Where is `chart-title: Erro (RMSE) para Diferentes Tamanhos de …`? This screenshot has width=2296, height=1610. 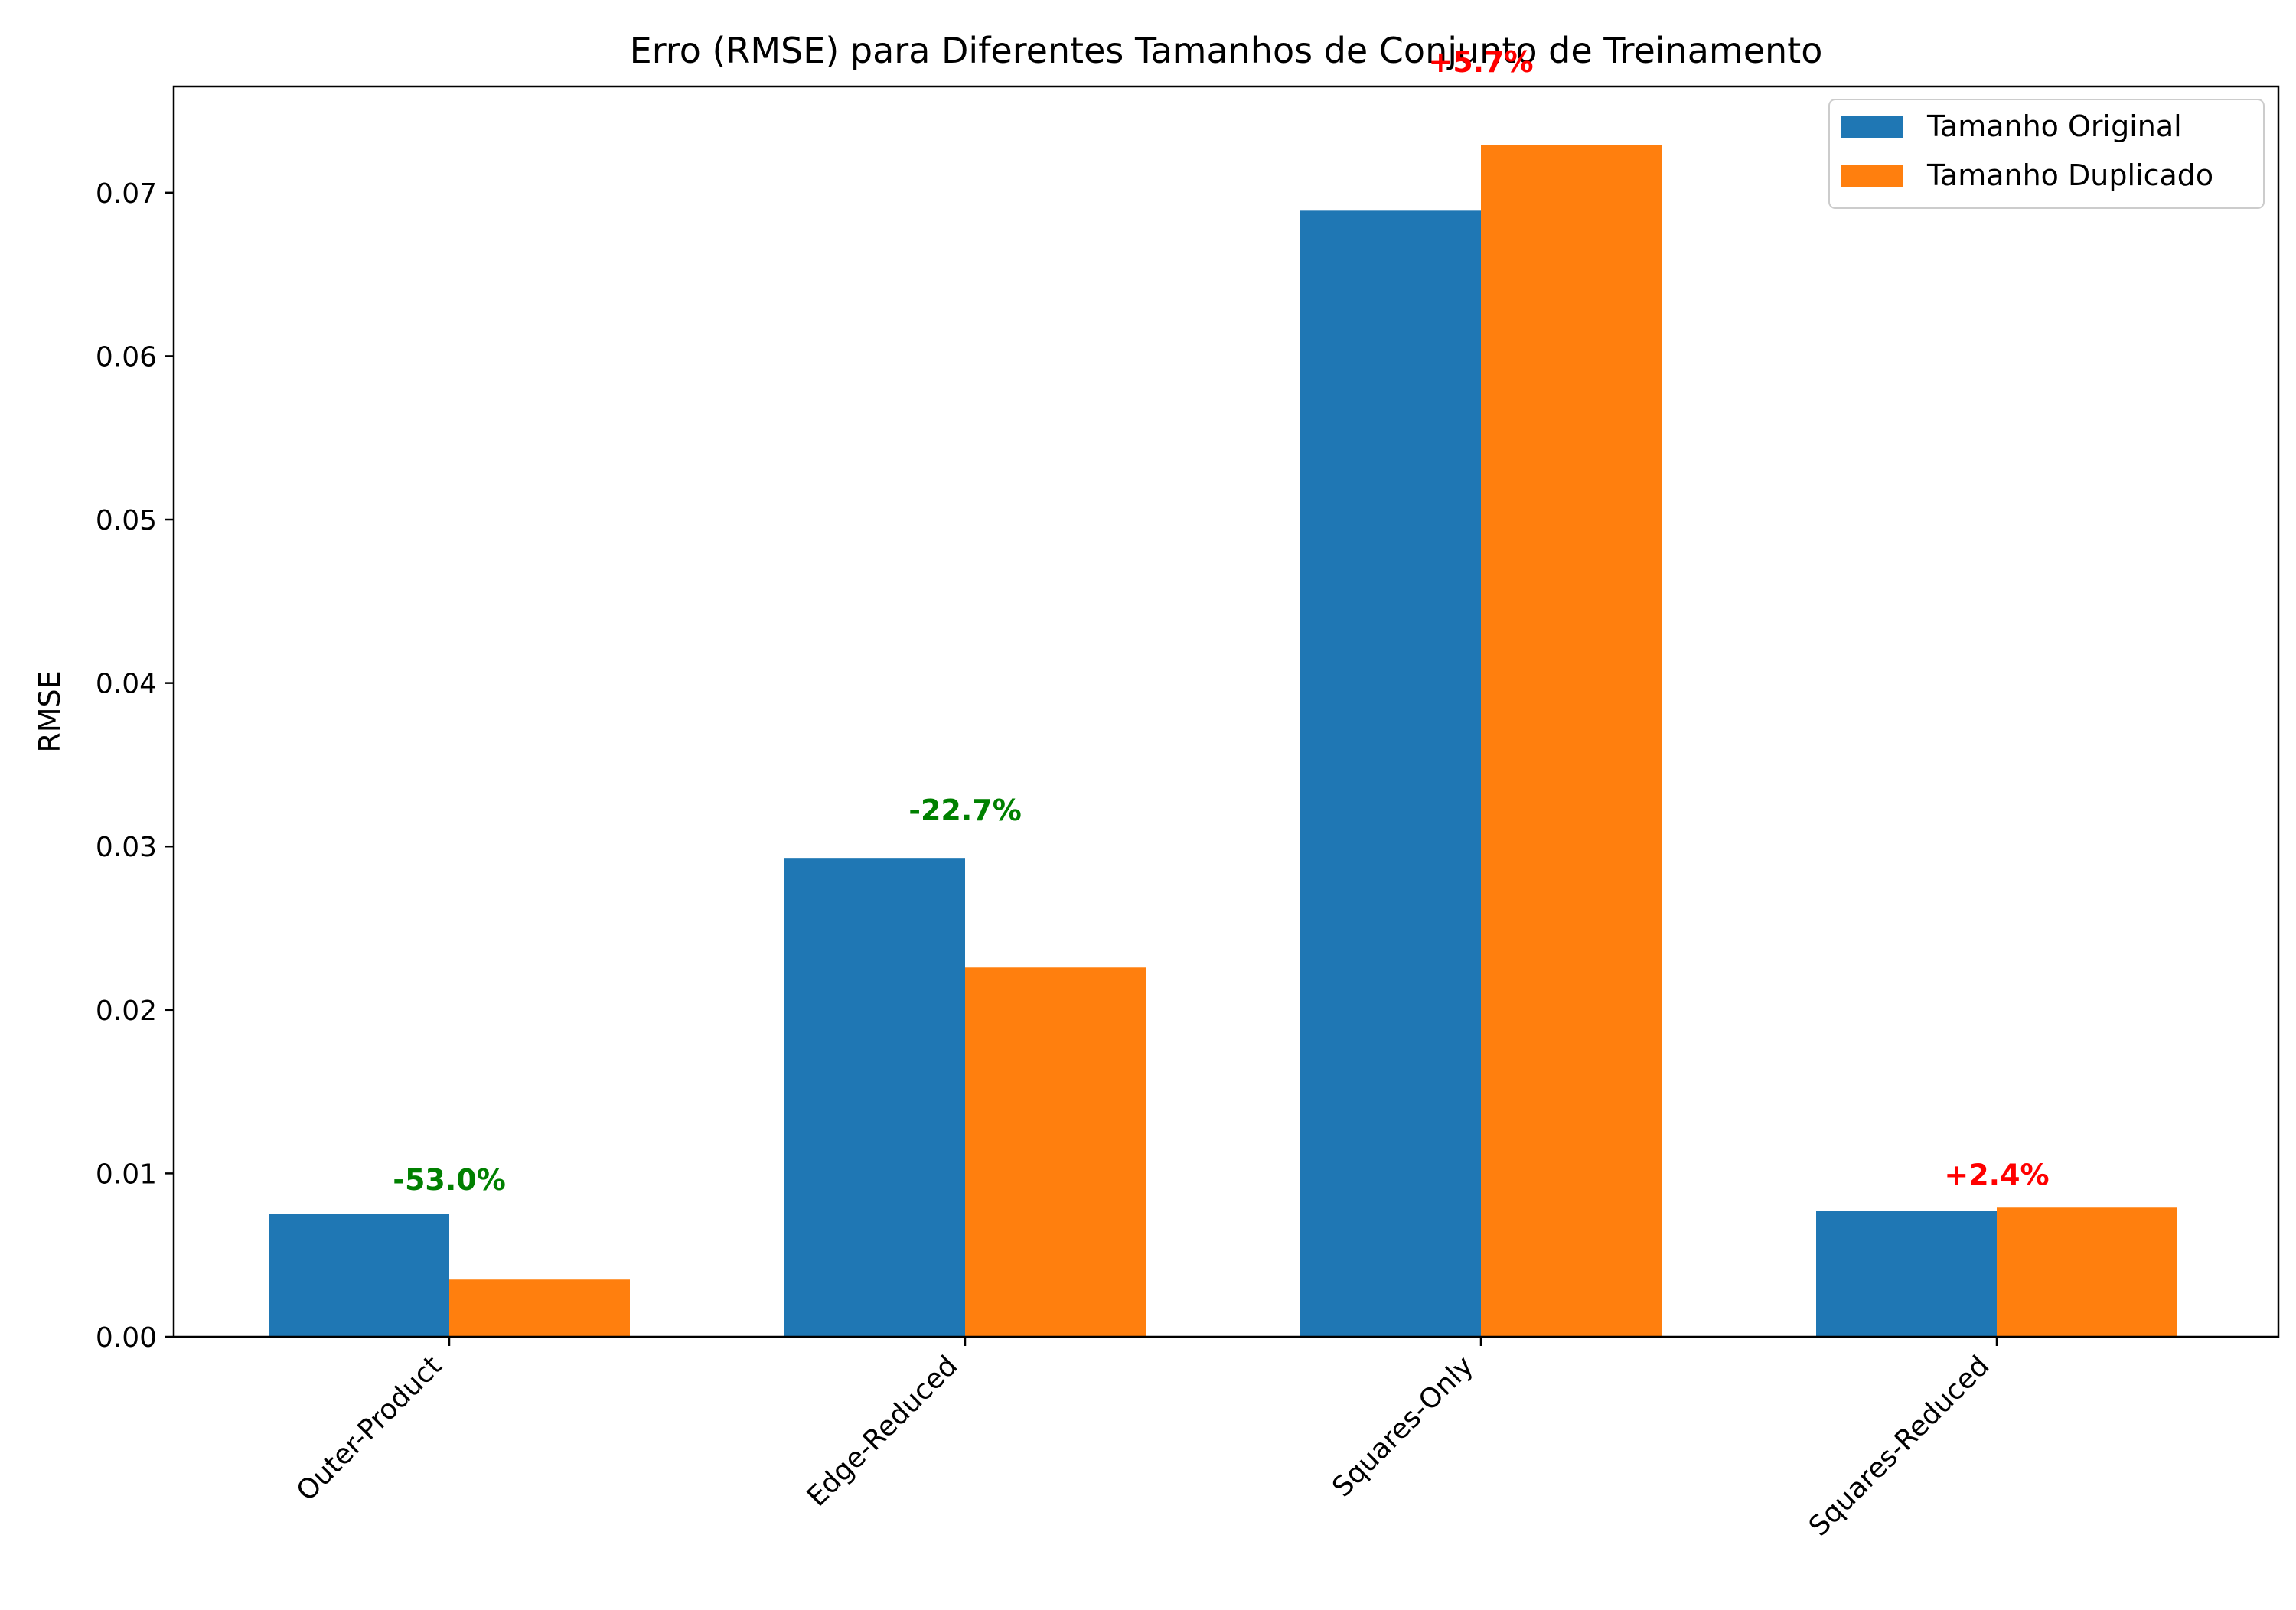
chart-title: Erro (RMSE) para Diferentes Tamanhos de … is located at coordinates (1226, 51).